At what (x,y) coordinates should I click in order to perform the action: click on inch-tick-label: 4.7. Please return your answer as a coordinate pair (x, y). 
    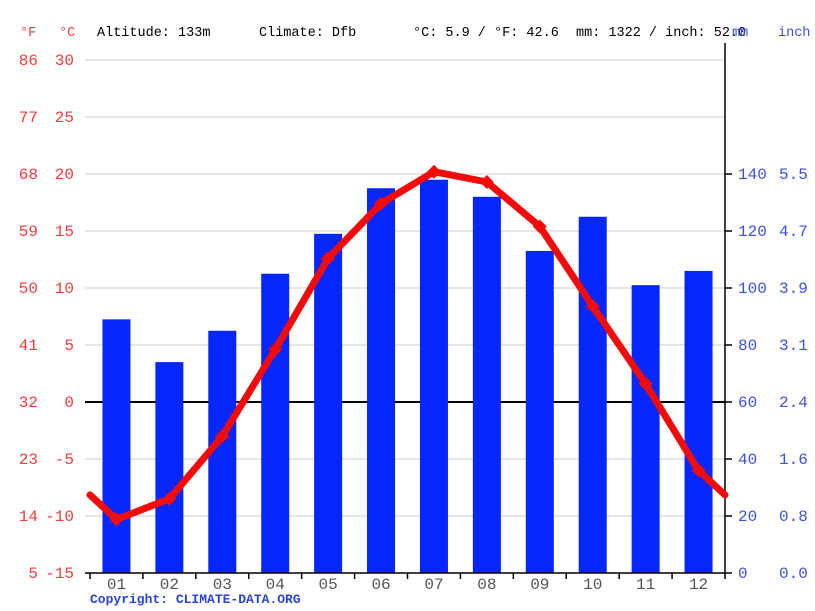
    Looking at the image, I should click on (793, 232).